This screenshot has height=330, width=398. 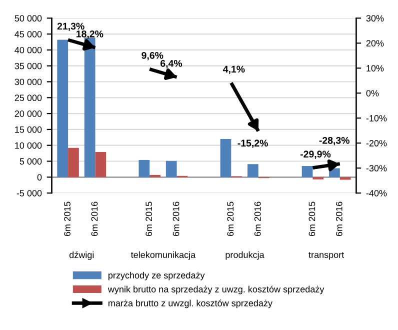 What do you see at coordinates (375, 43) in the screenshot?
I see `y2-tick-label: 20%` at bounding box center [375, 43].